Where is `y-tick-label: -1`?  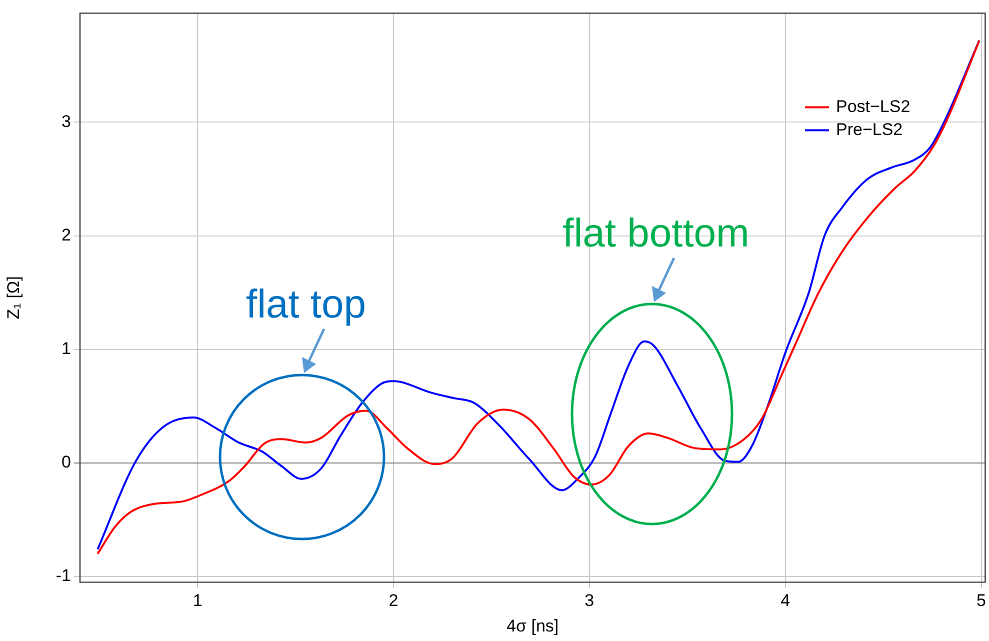 y-tick-label: -1 is located at coordinates (63, 576).